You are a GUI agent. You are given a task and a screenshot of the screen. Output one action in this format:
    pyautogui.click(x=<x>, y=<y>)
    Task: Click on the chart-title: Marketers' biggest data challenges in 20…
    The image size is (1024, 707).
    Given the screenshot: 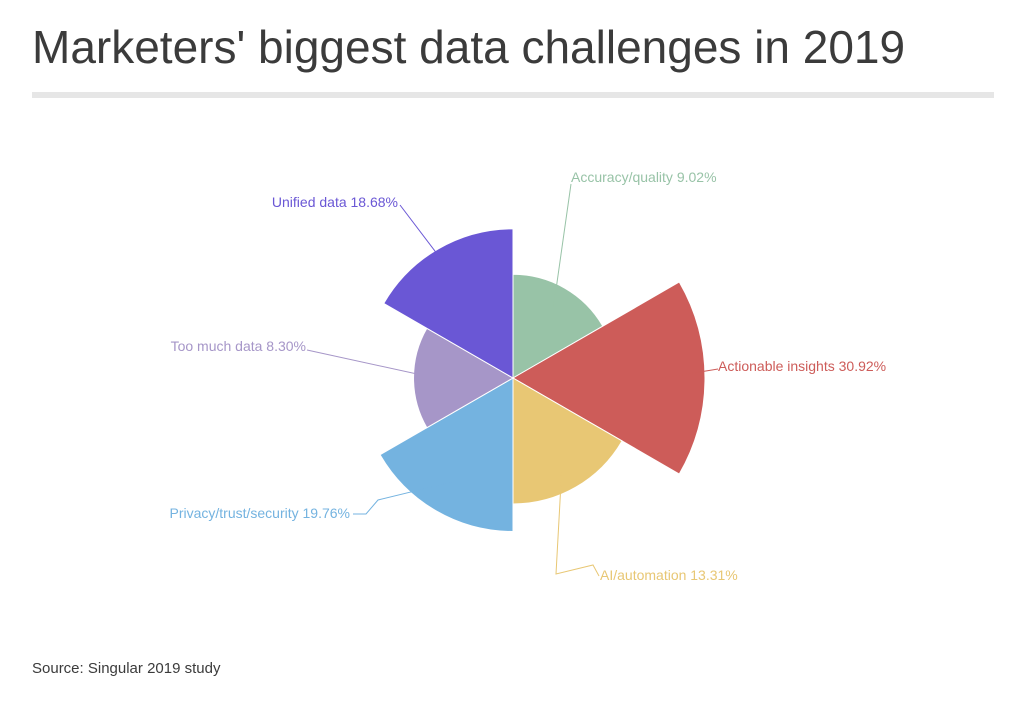 What is the action you would take?
    pyautogui.click(x=469, y=47)
    